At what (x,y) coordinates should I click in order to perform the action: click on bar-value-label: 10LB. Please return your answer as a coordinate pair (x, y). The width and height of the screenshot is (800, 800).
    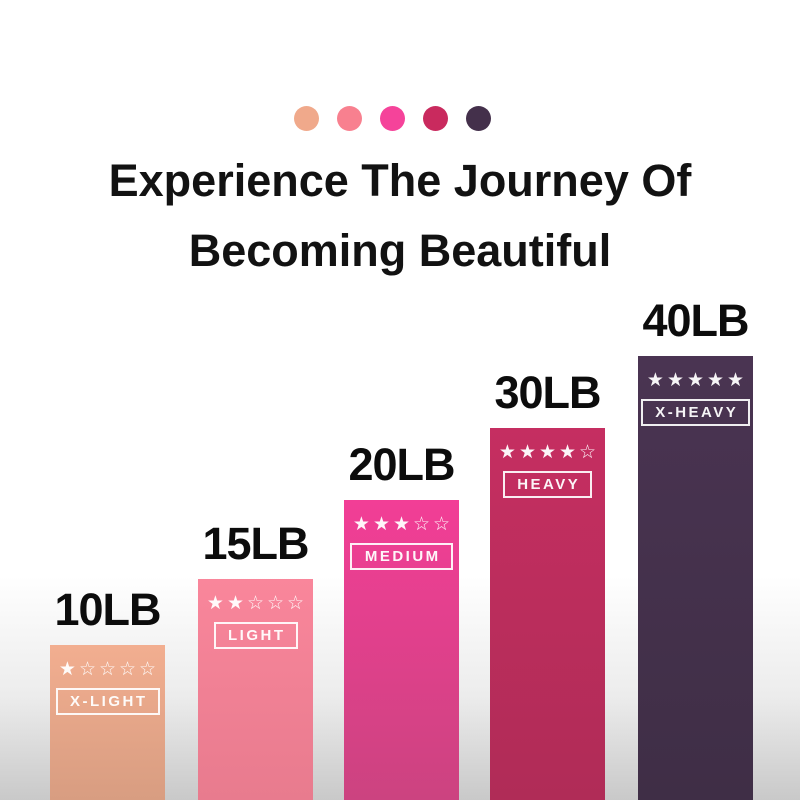
    Looking at the image, I should click on (107, 609).